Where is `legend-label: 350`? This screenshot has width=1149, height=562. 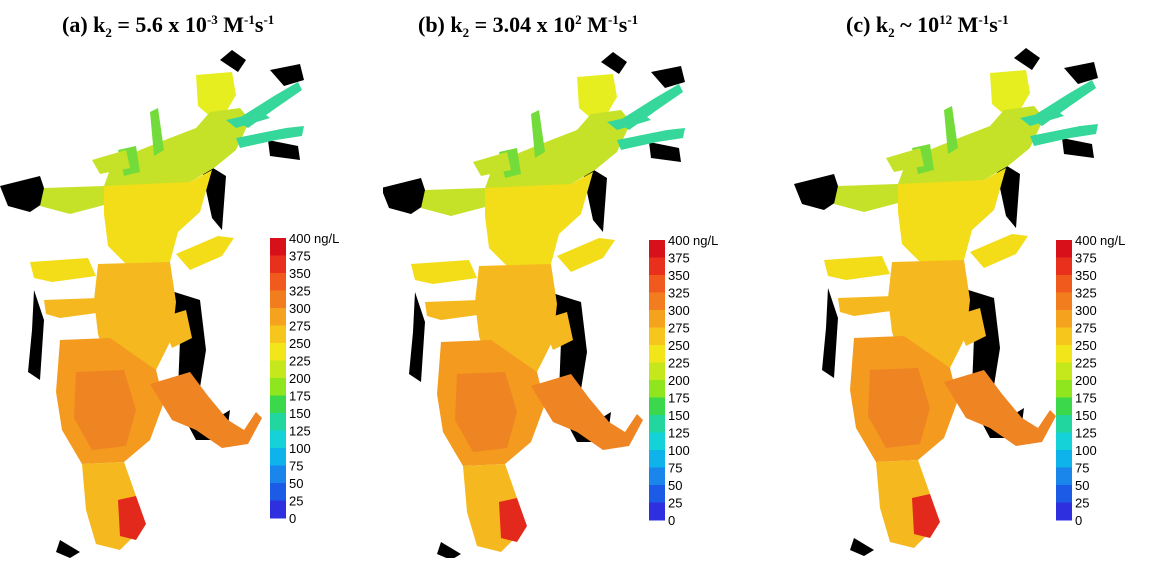
legend-label: 350 is located at coordinates (679, 275).